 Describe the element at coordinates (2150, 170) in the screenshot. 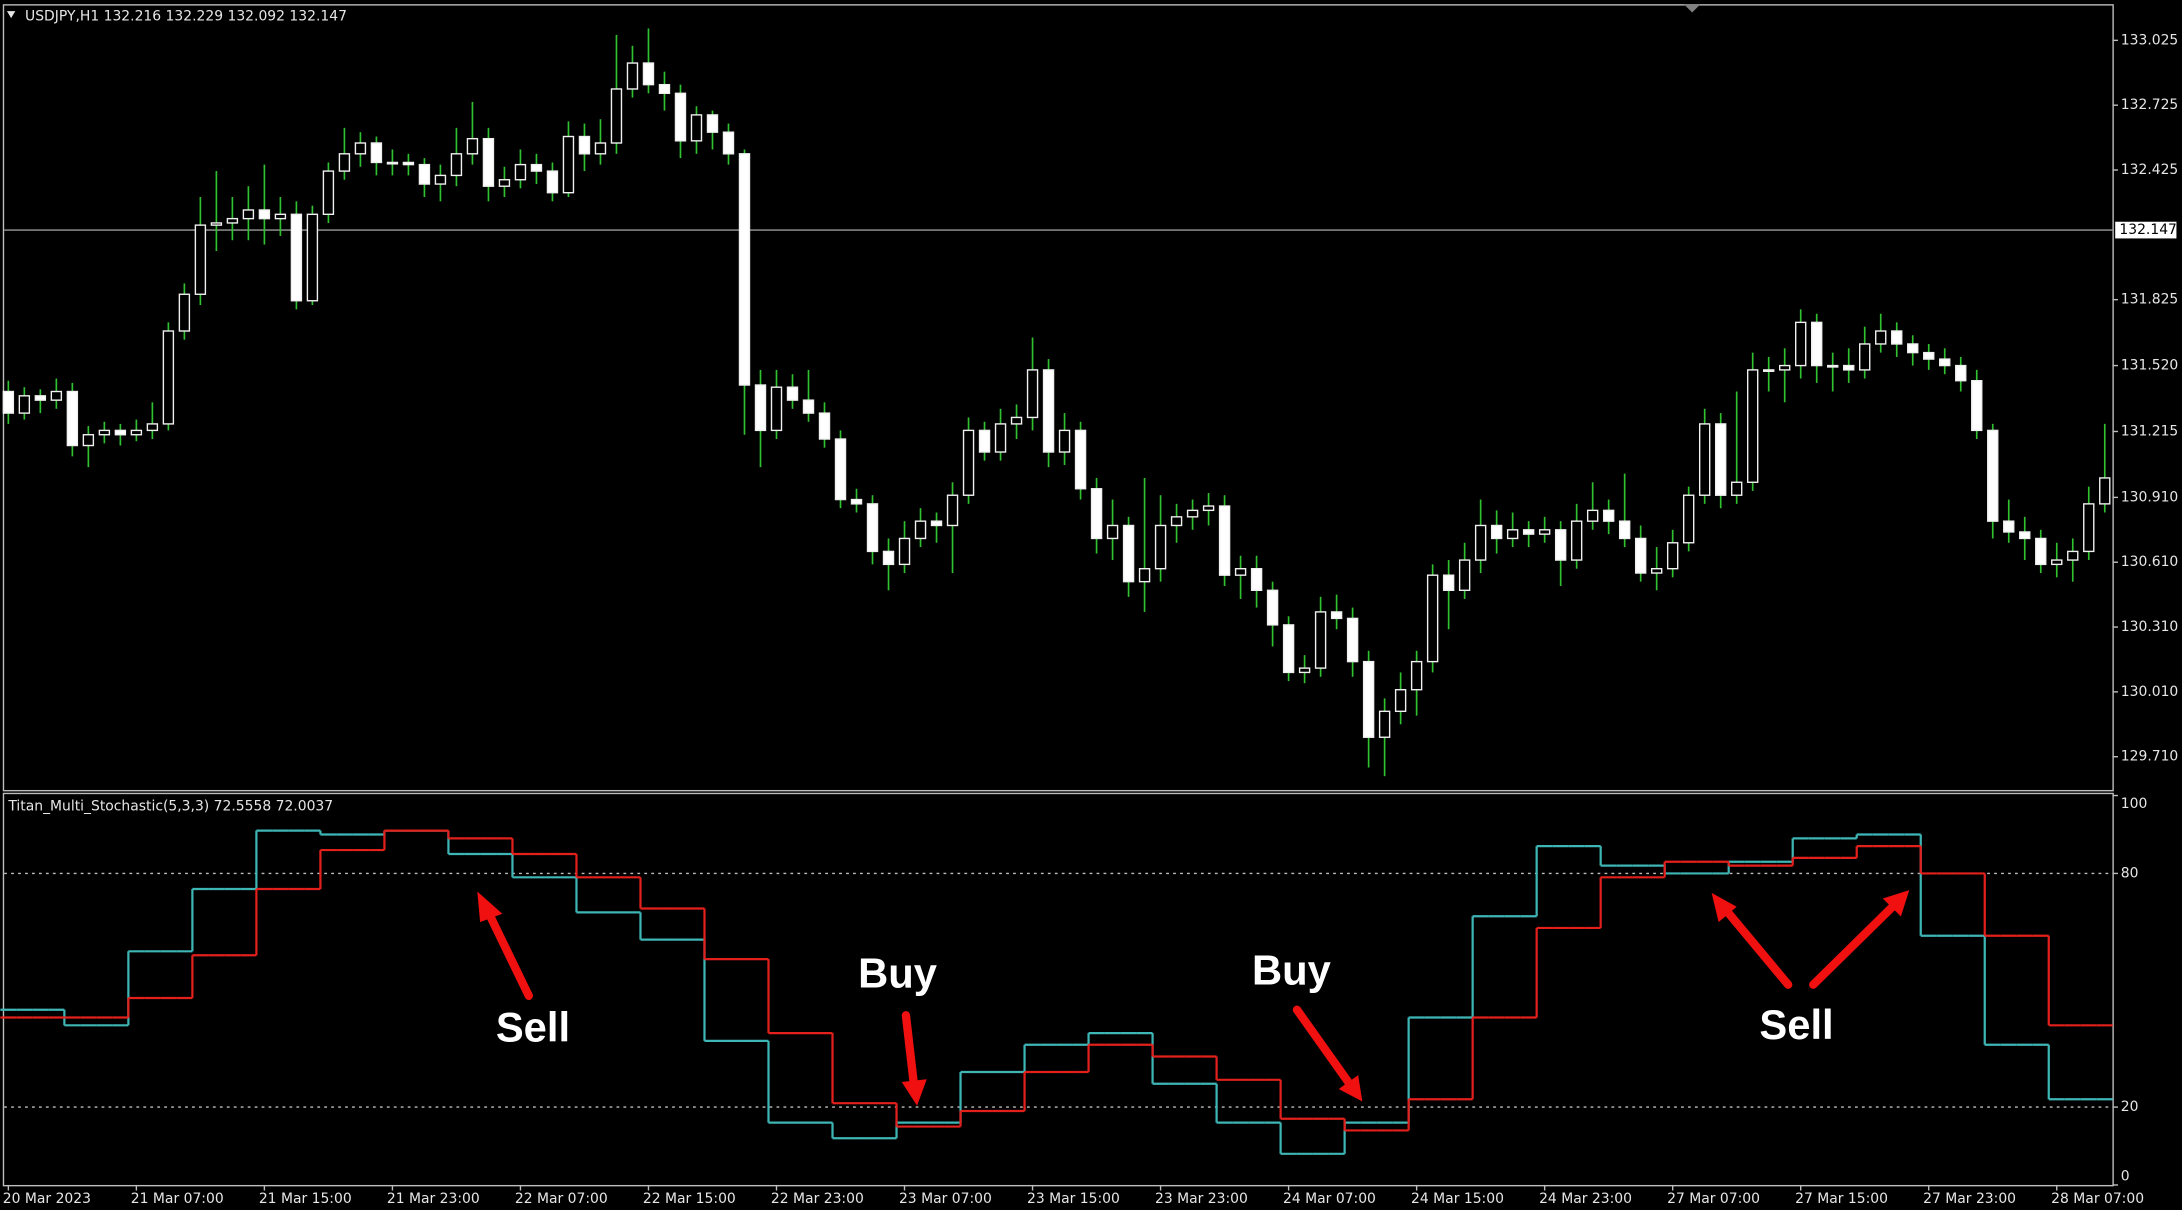

I see `y-tick-label: 132.425` at that location.